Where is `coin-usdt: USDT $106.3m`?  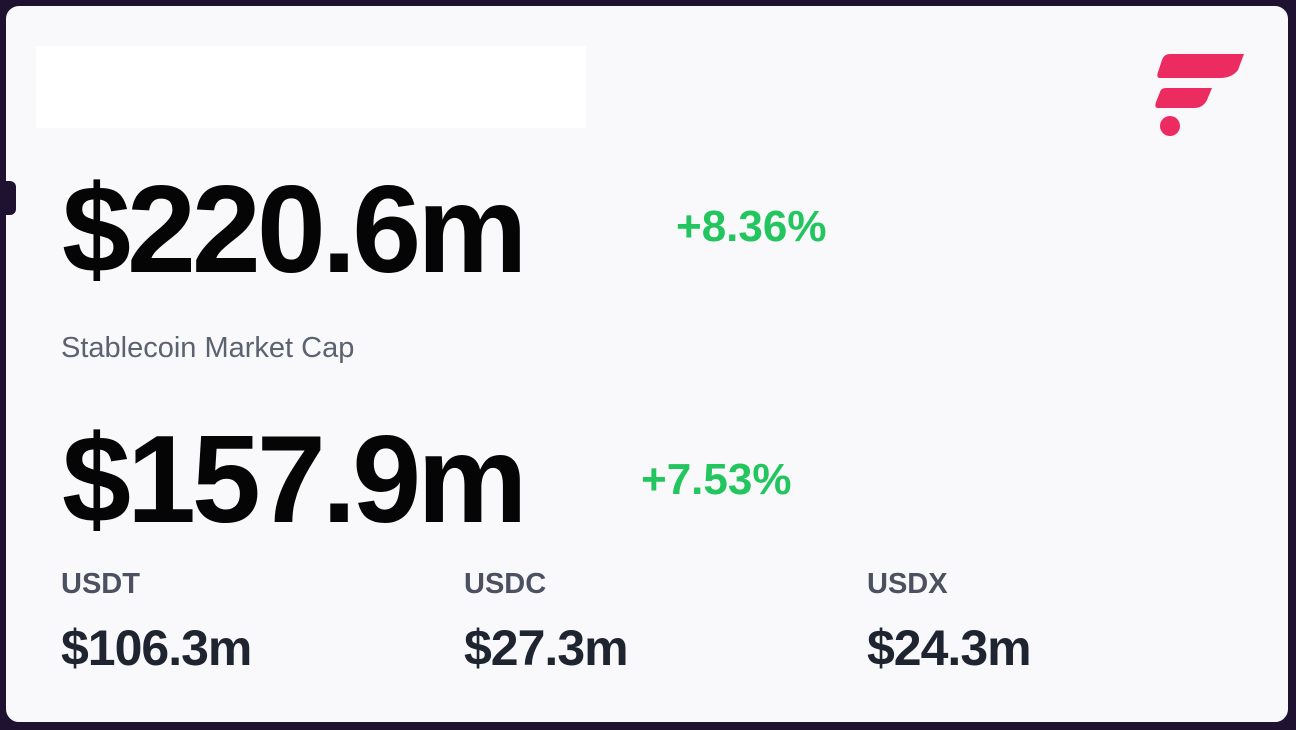
coin-usdt: USDT $106.3m is located at coordinates (156, 622).